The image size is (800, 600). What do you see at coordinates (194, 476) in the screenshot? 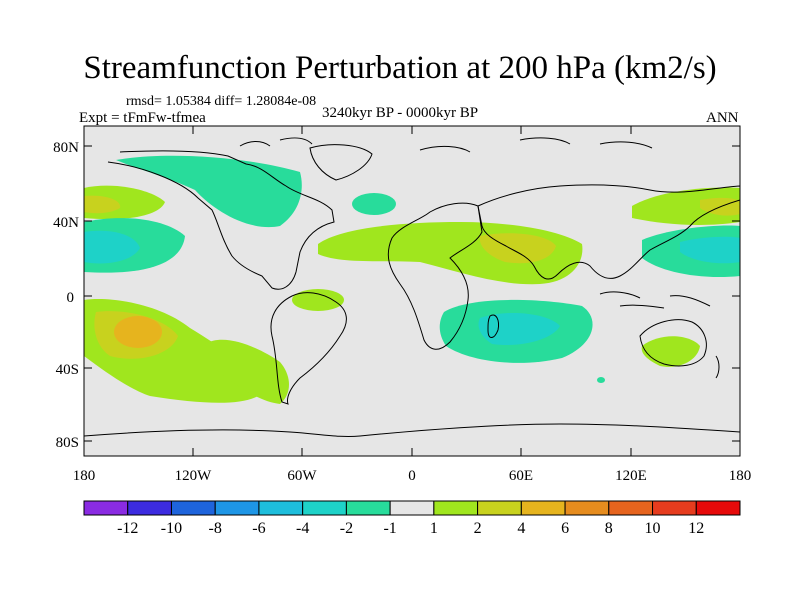
I see `lon-label-120W: 120W` at bounding box center [194, 476].